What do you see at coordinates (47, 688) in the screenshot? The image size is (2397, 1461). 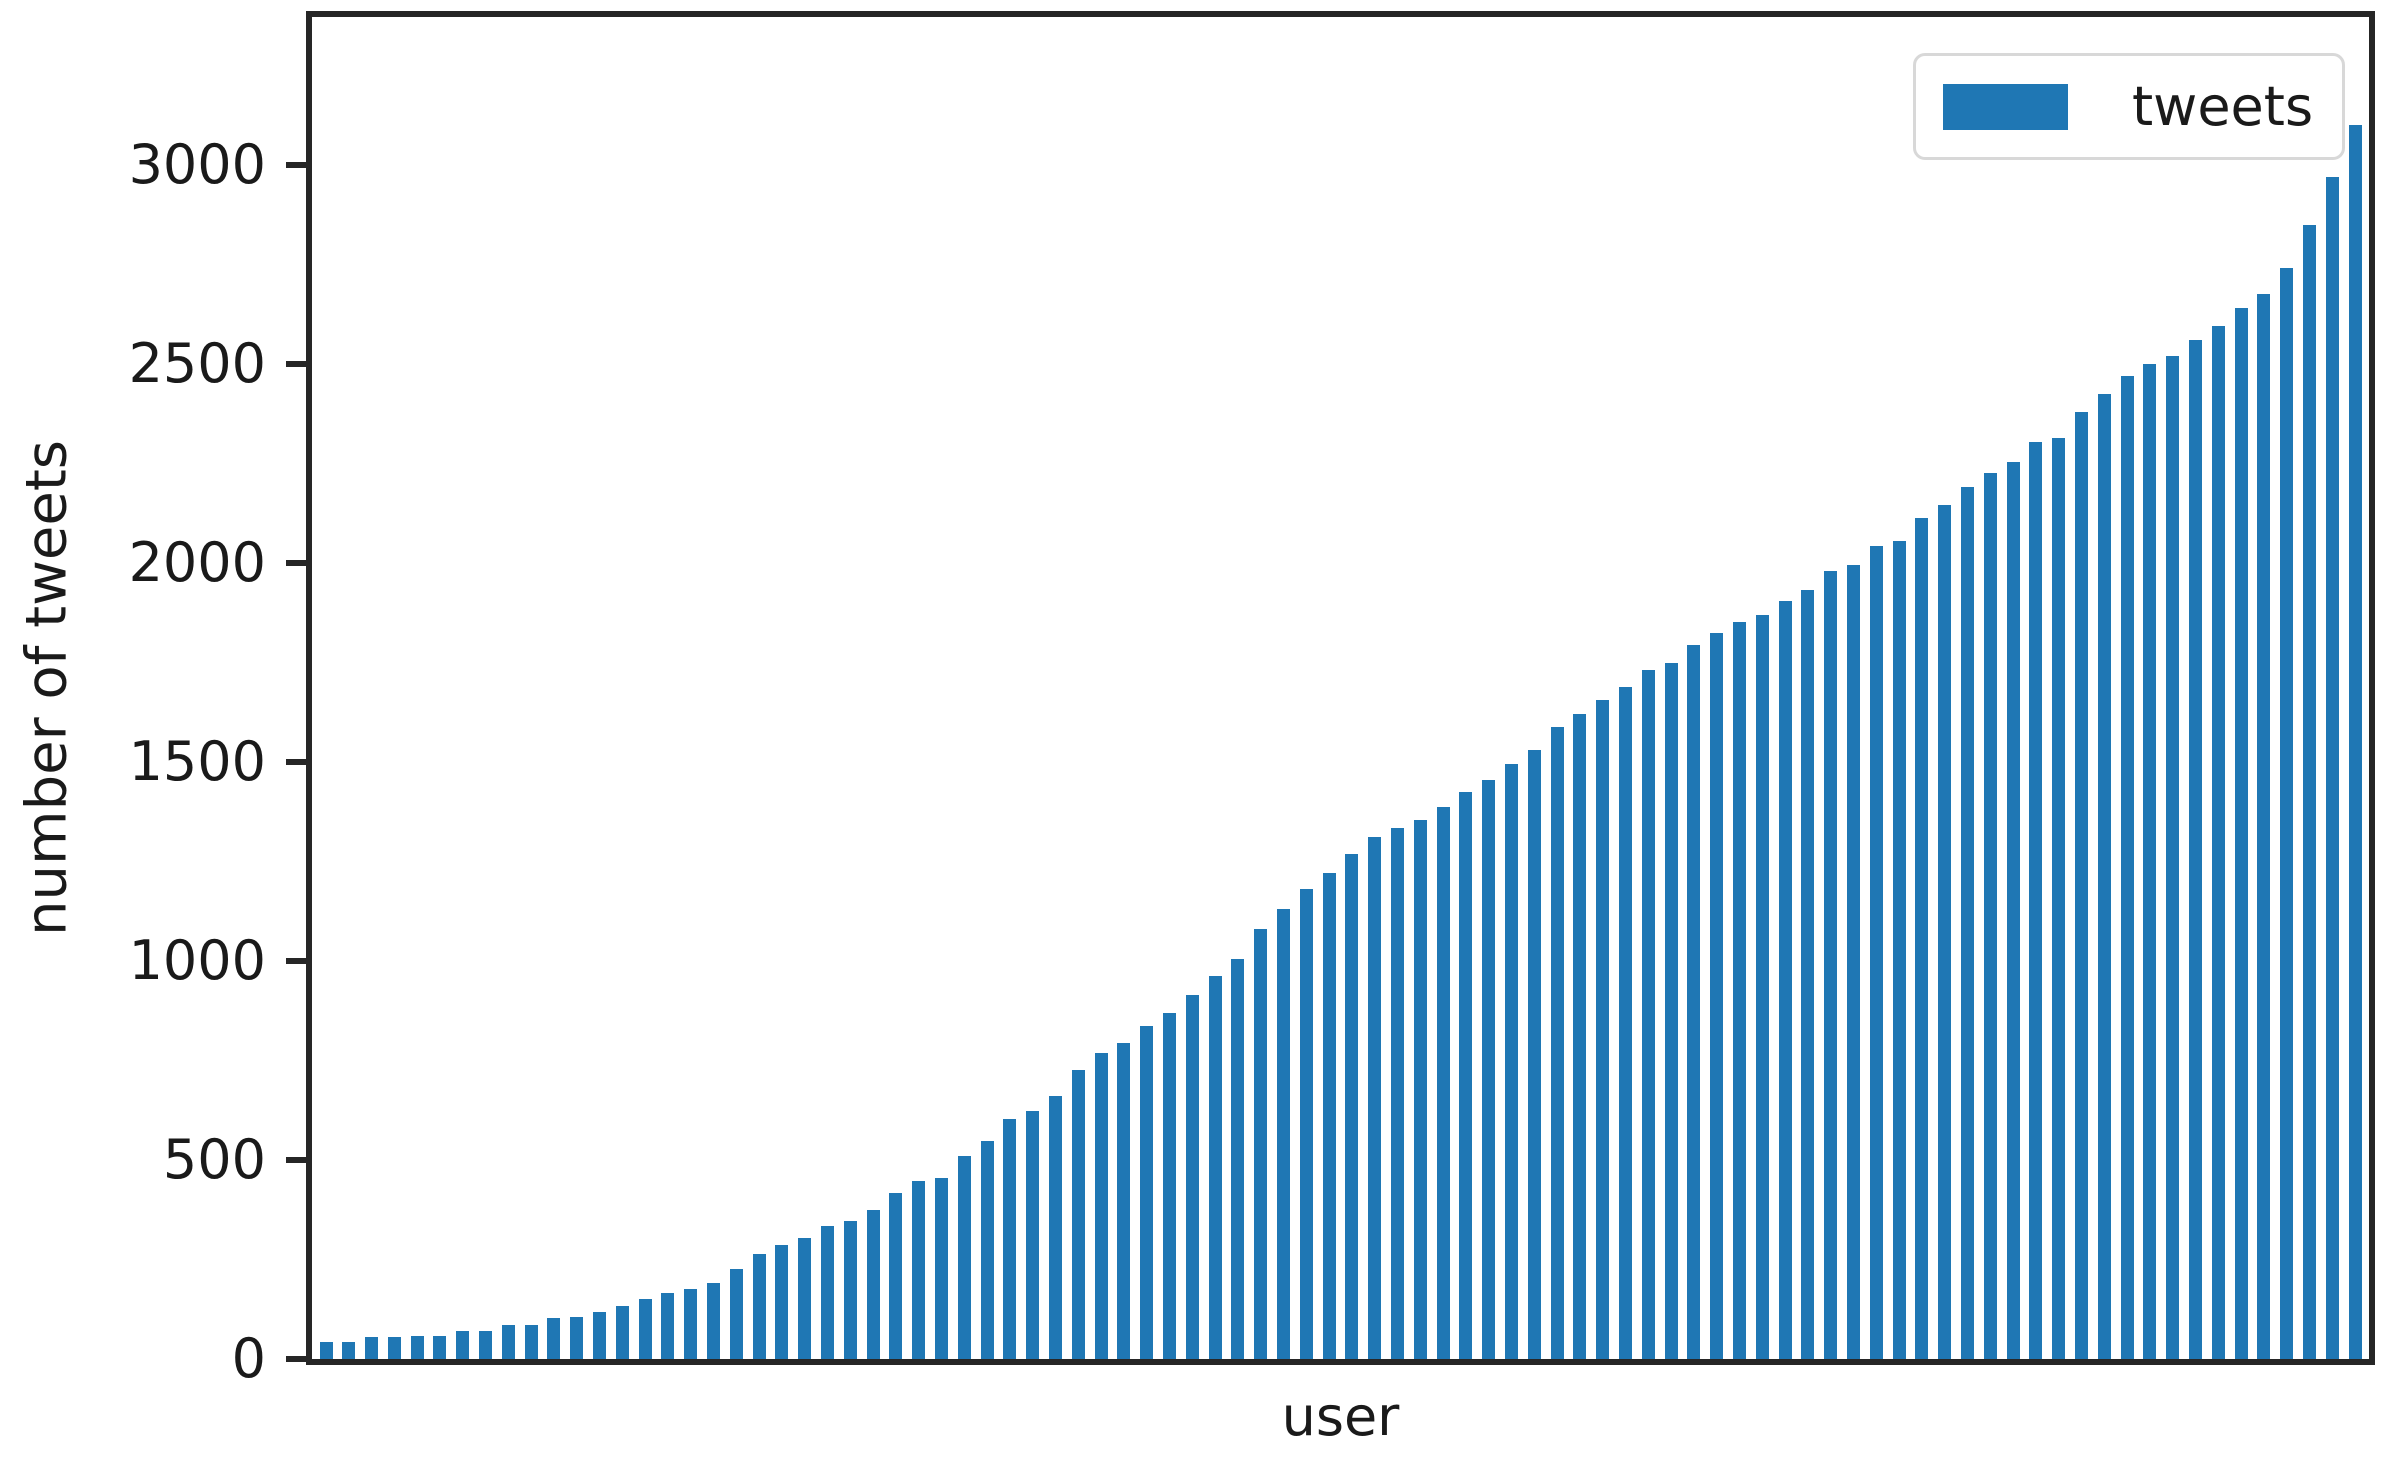 I see `y-axis-label: number of tweets` at bounding box center [47, 688].